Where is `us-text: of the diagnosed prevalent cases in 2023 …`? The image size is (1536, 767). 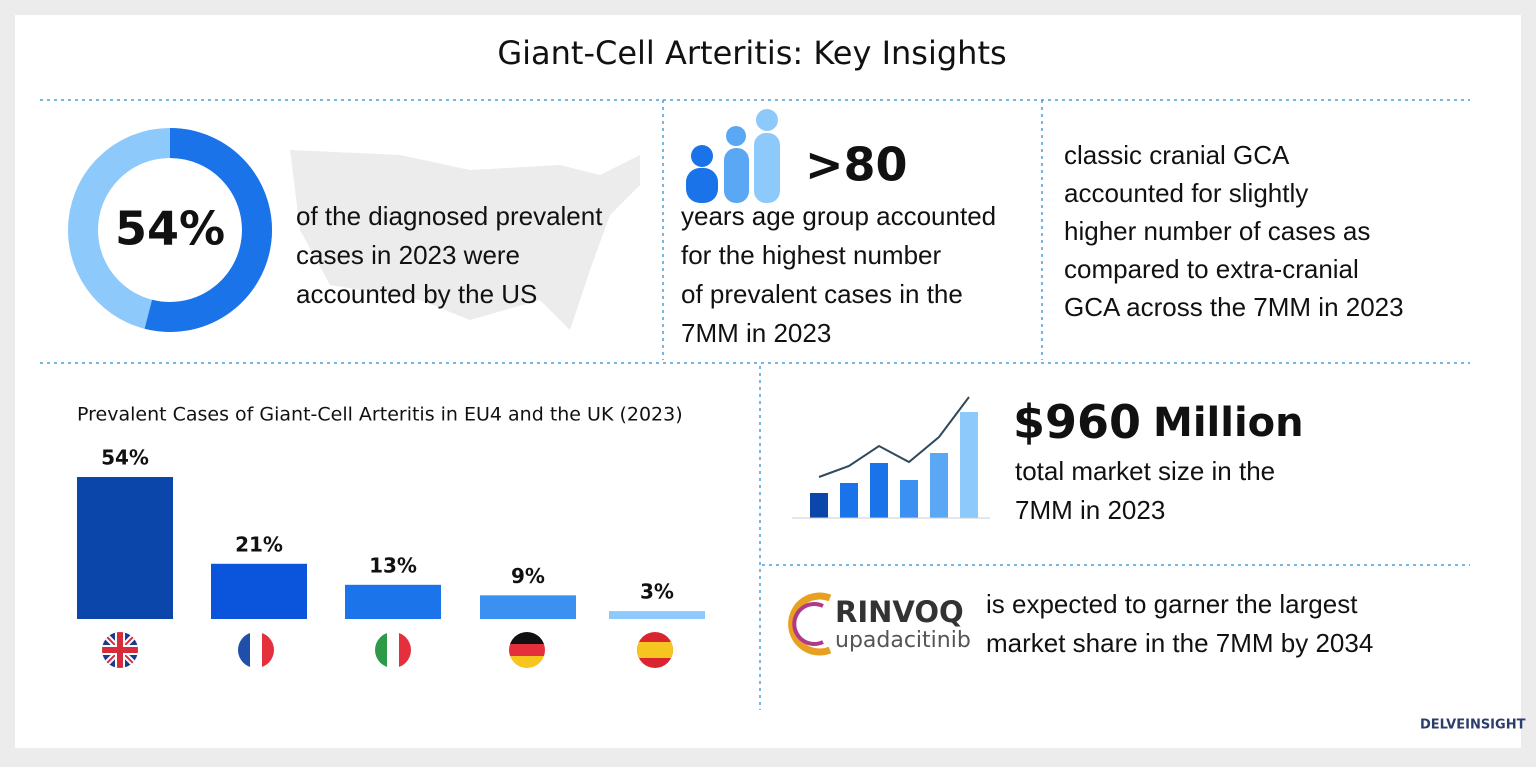 us-text: of the diagnosed prevalent cases in 2023 … is located at coordinates (449, 255).